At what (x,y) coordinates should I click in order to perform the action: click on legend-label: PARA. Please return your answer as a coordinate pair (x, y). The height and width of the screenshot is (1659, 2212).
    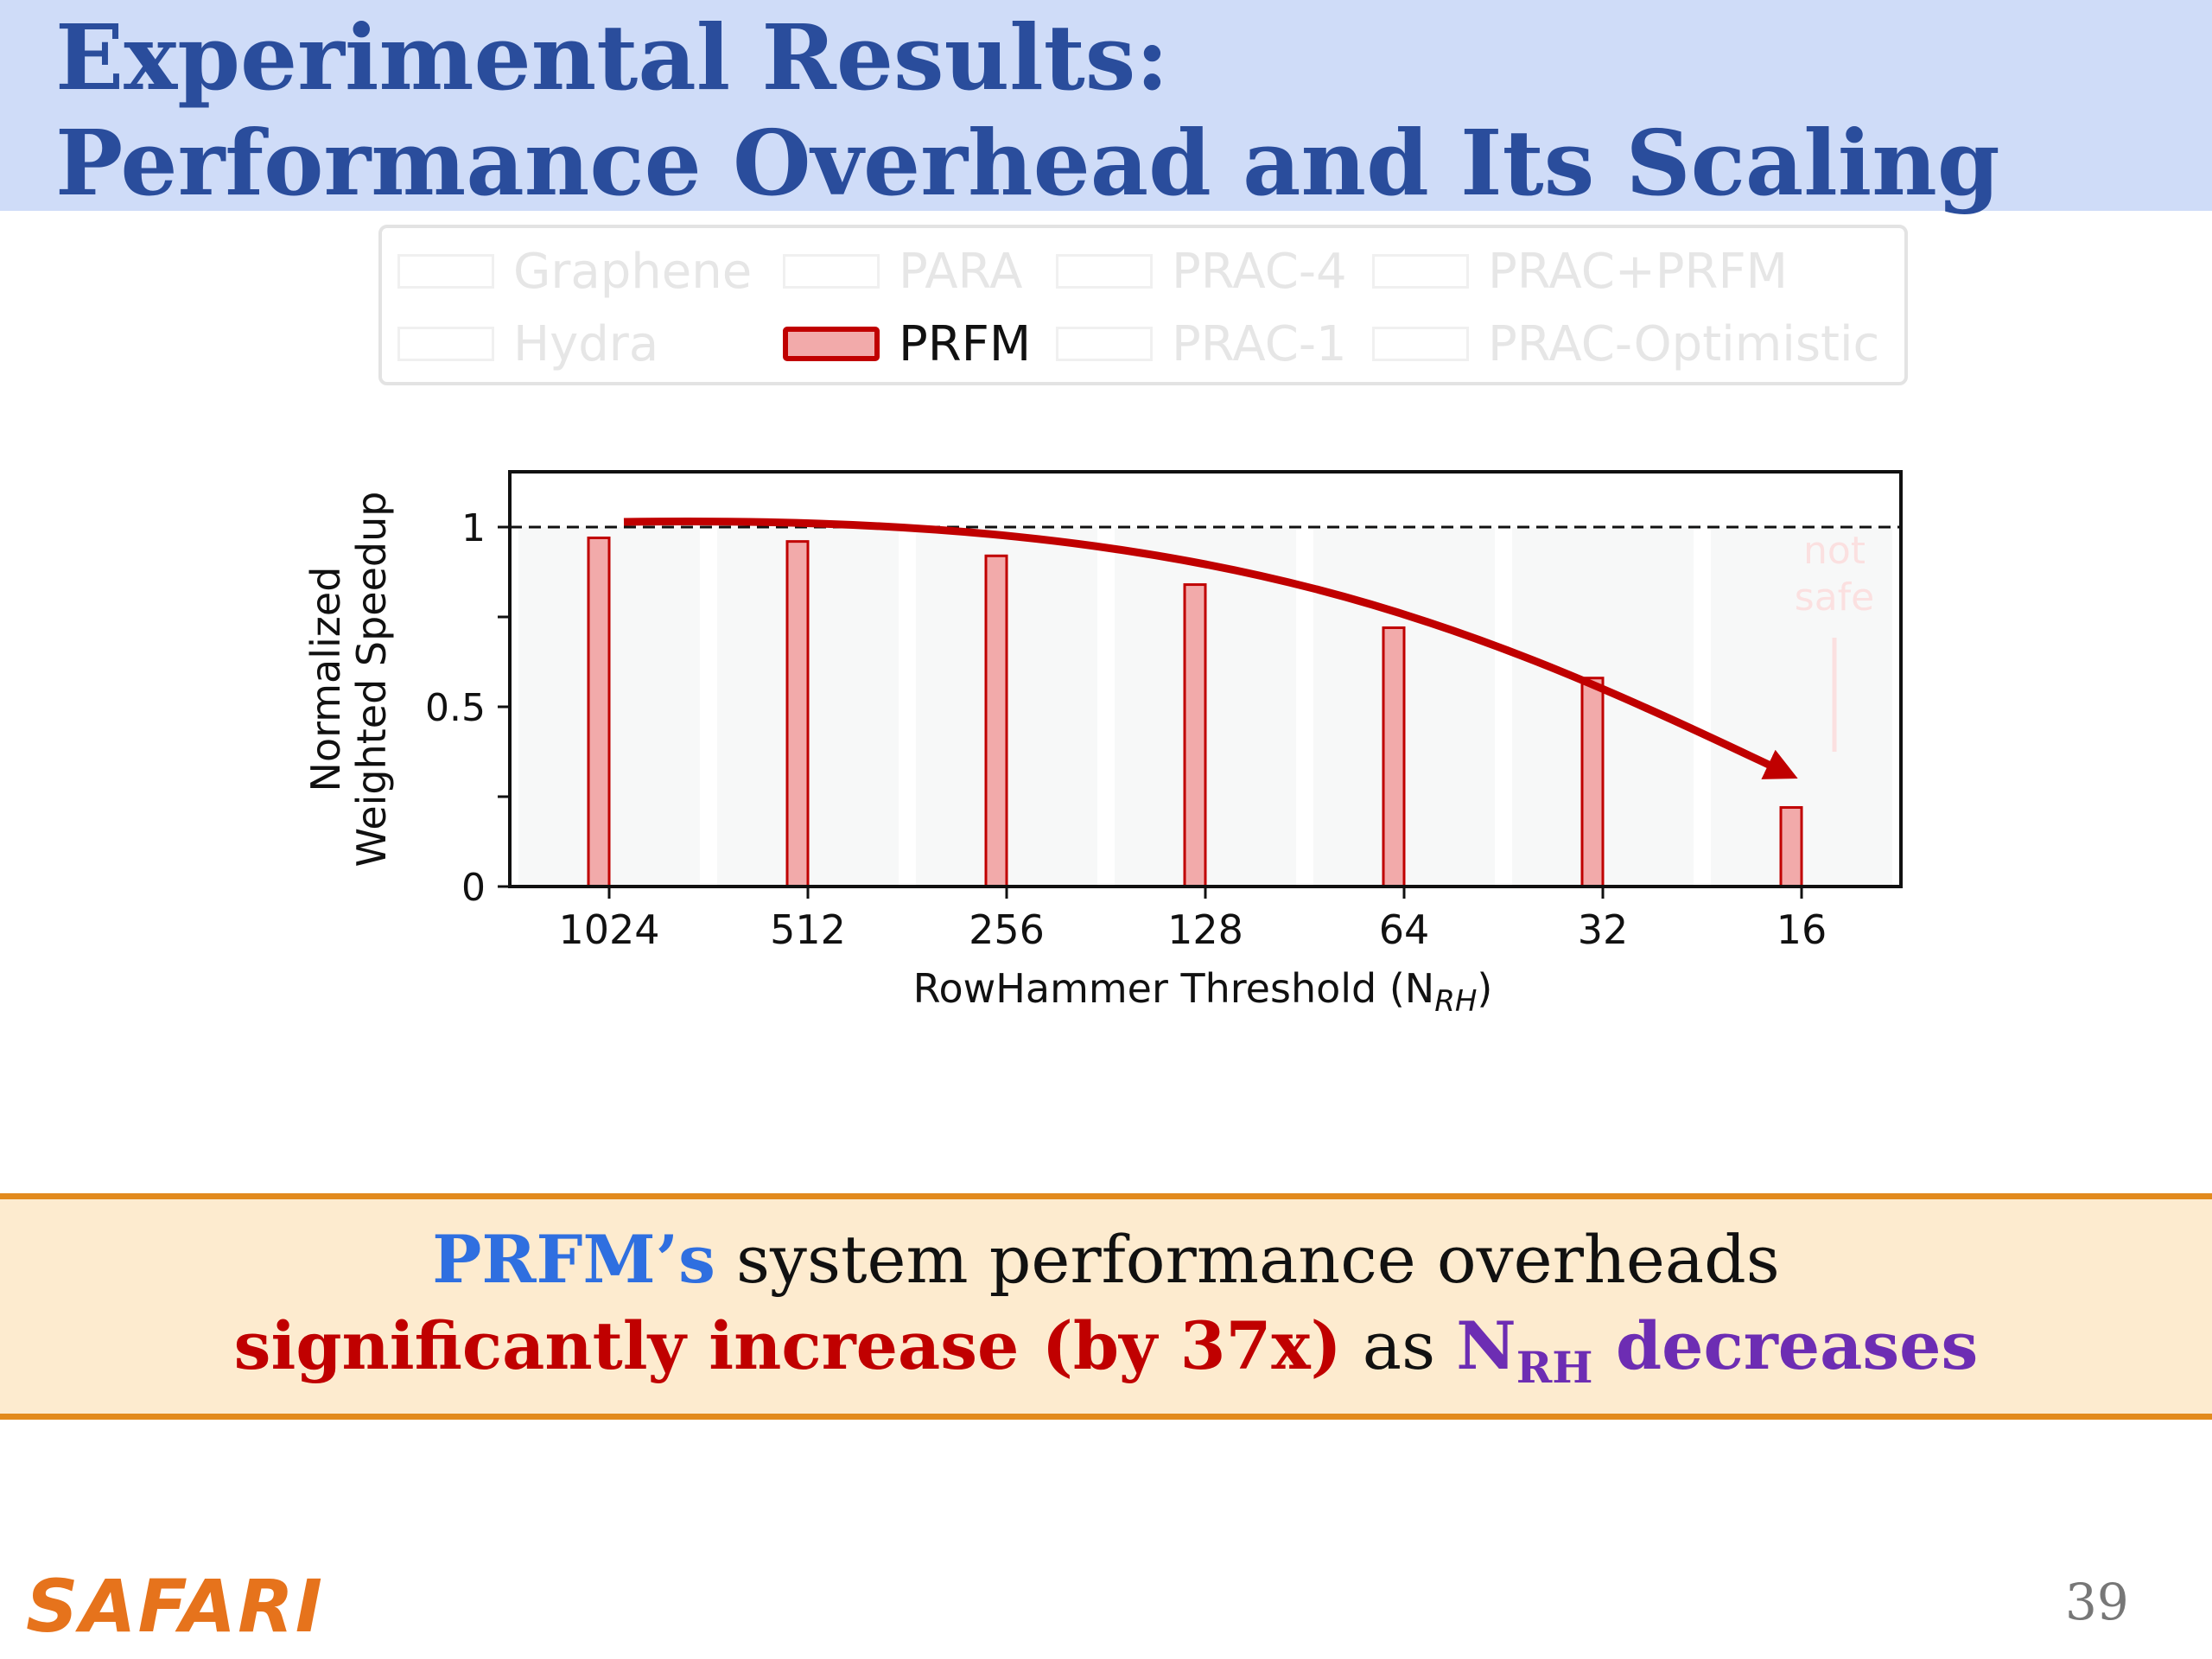
    Looking at the image, I should click on (961, 271).